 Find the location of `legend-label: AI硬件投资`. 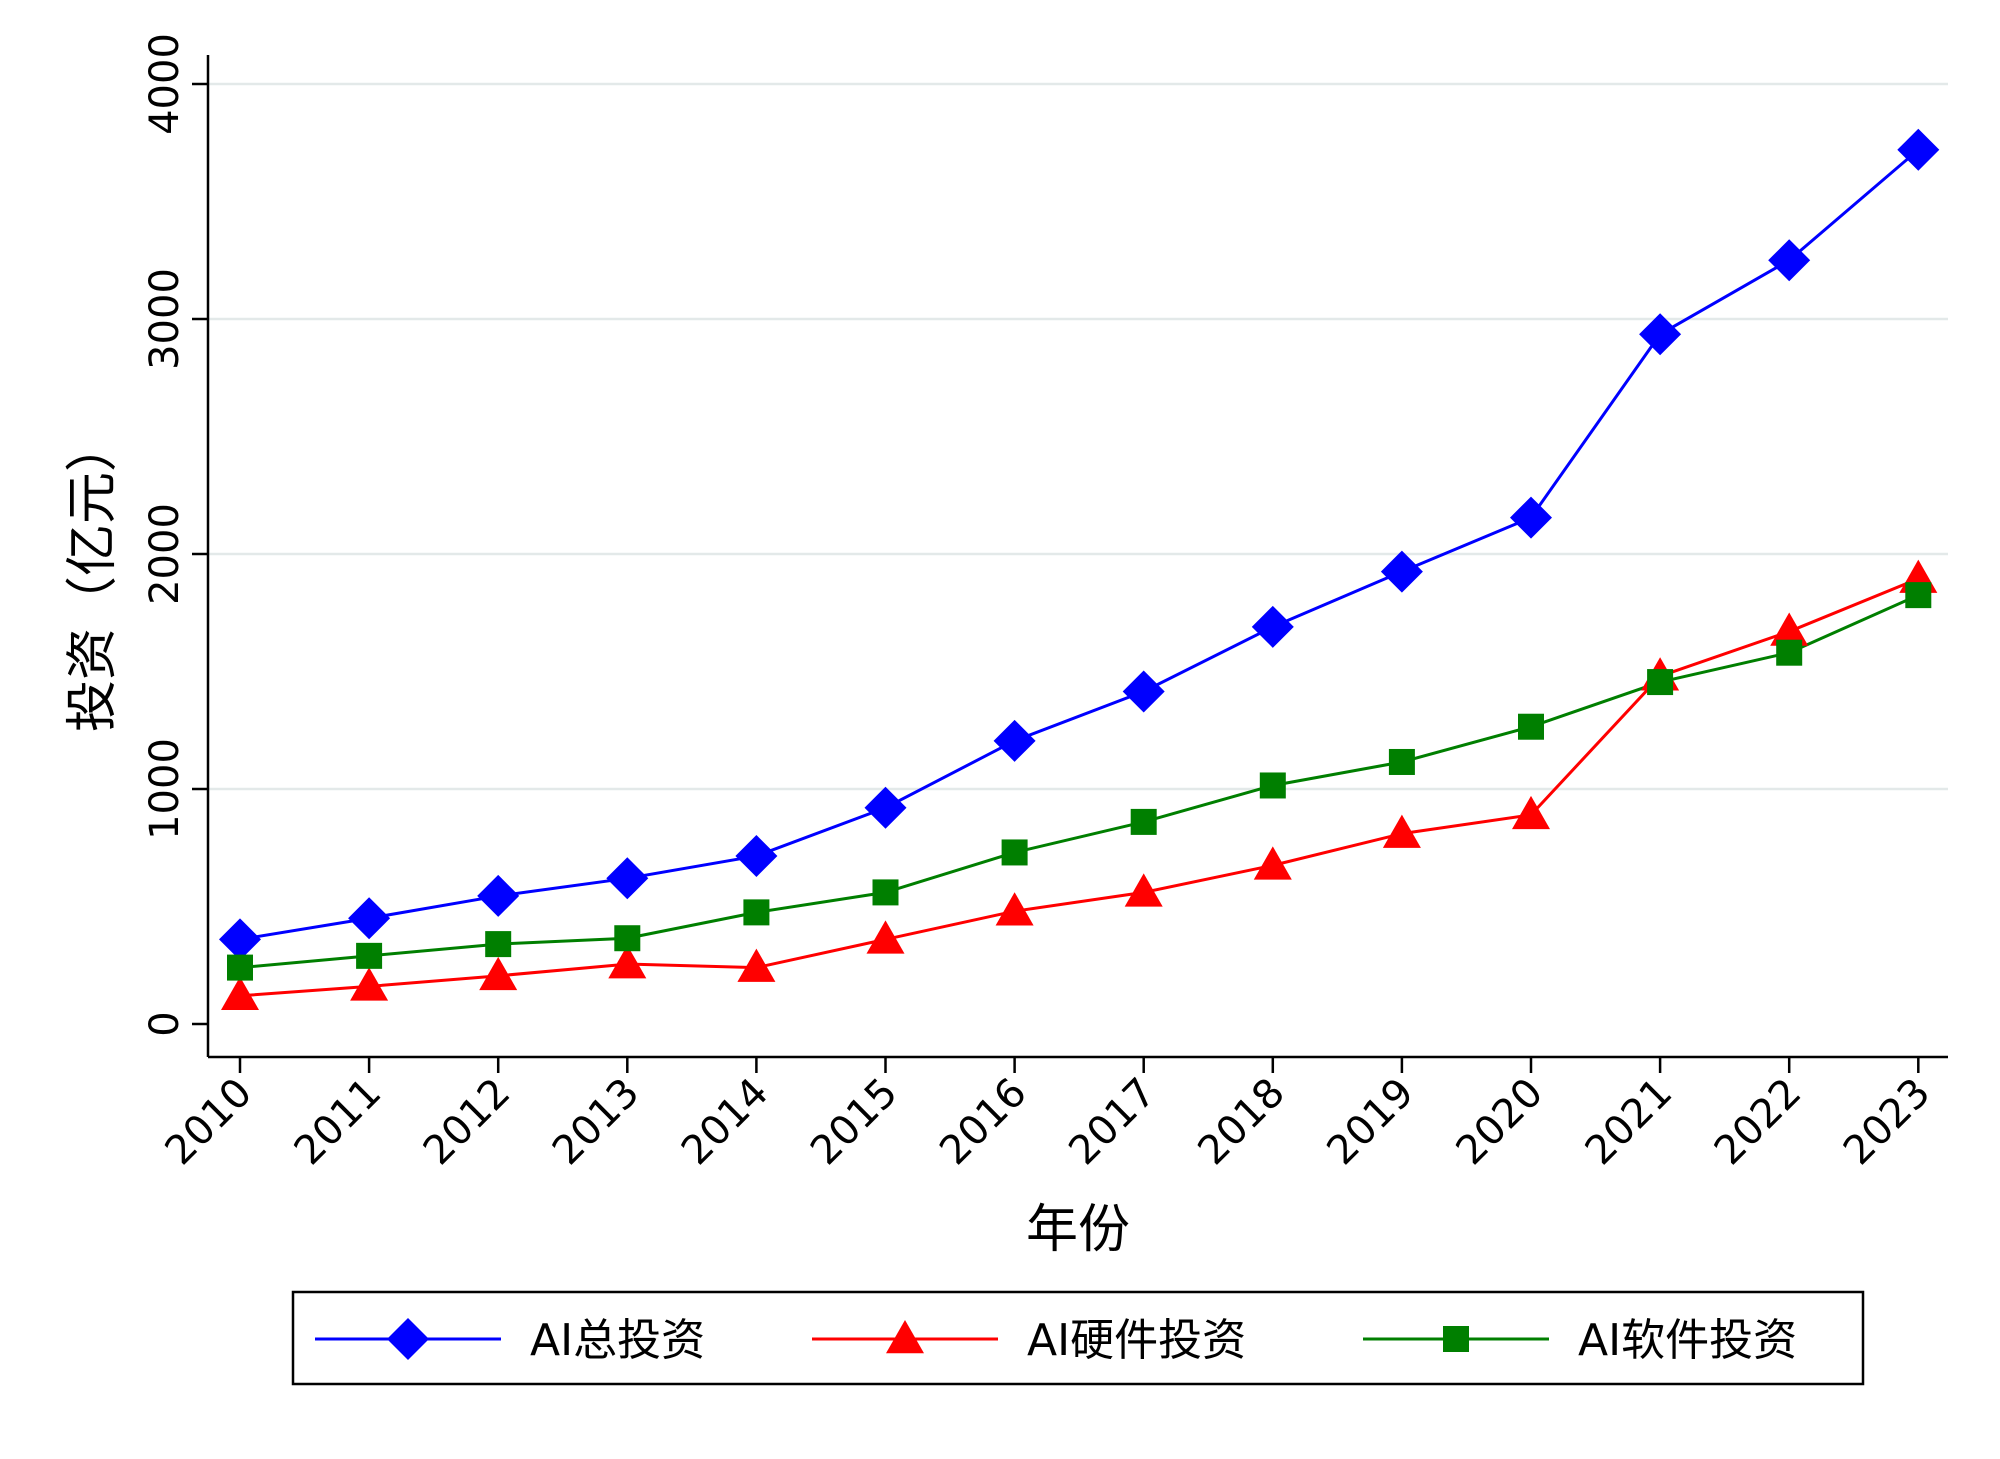

legend-label: AI硬件投资 is located at coordinates (1136, 1340).